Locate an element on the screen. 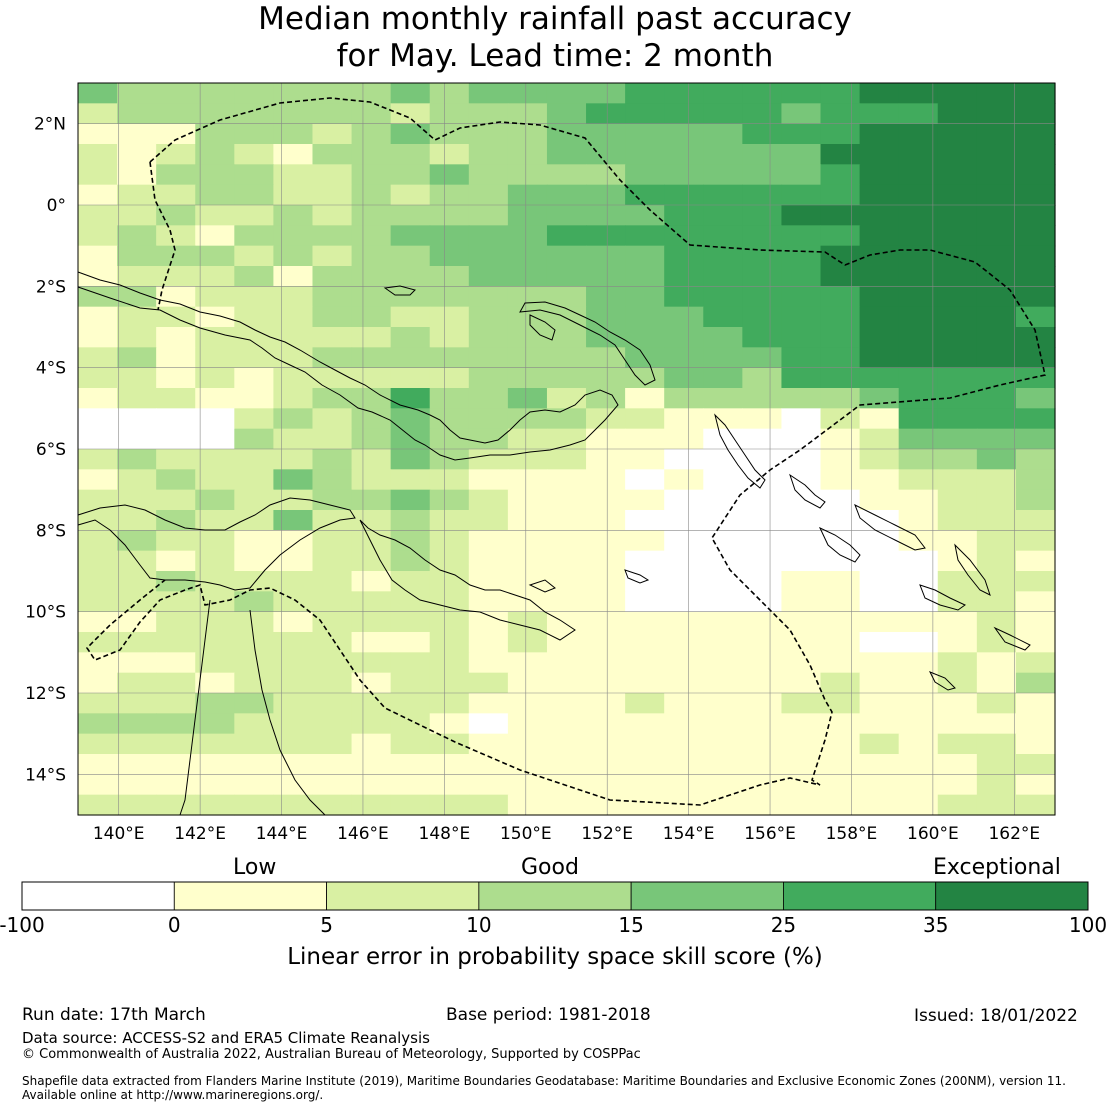  lat-tick-label: 0° is located at coordinates (56, 206).